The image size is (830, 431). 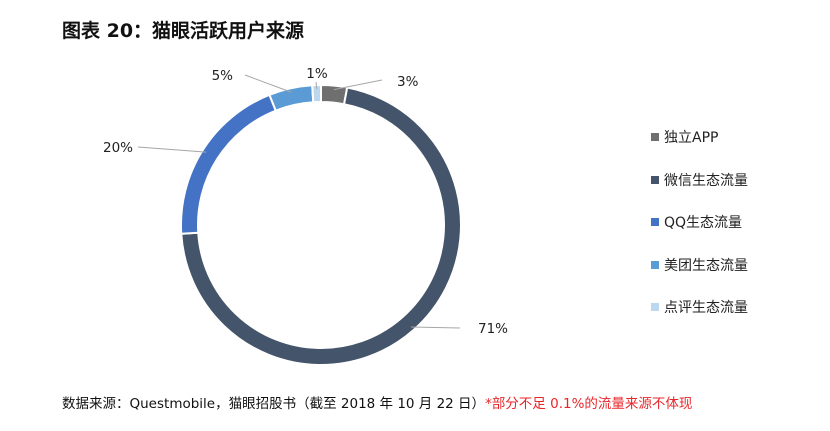 What do you see at coordinates (703, 223) in the screenshot?
I see `legend-label: QQ生态流量` at bounding box center [703, 223].